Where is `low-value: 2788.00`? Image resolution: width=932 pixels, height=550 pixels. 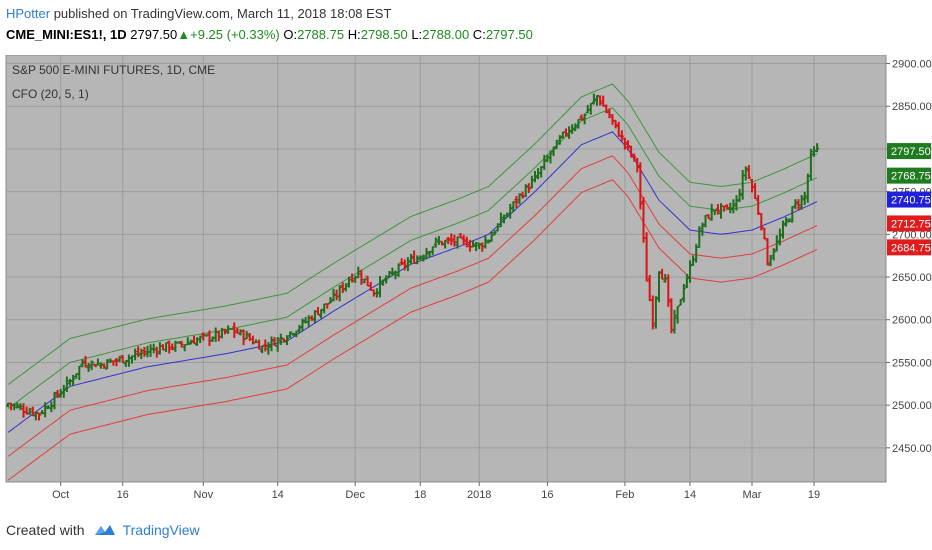 low-value: 2788.00 is located at coordinates (446, 34).